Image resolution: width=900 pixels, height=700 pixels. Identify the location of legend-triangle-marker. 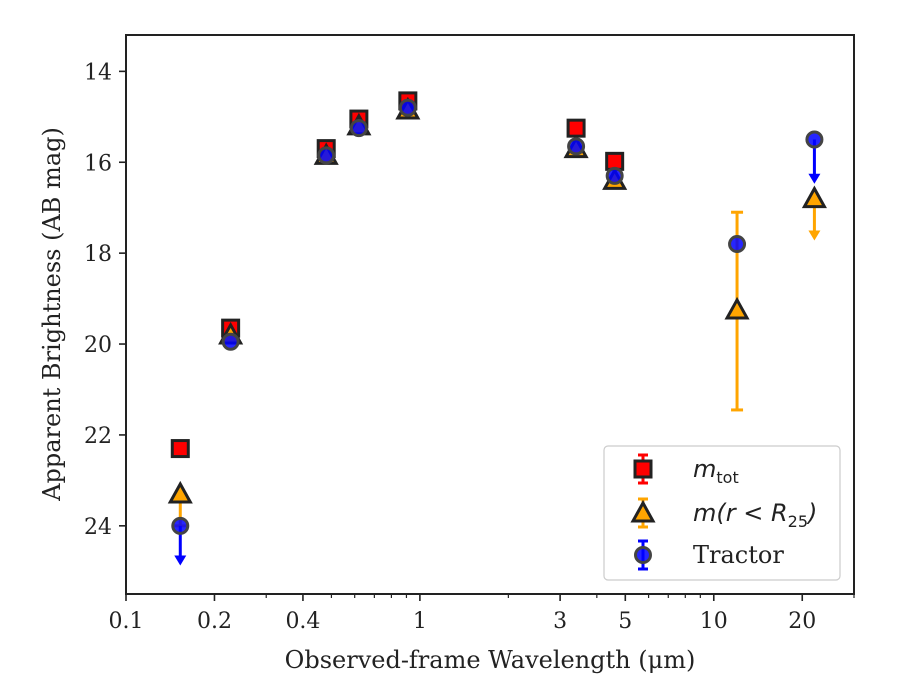
(643, 511).